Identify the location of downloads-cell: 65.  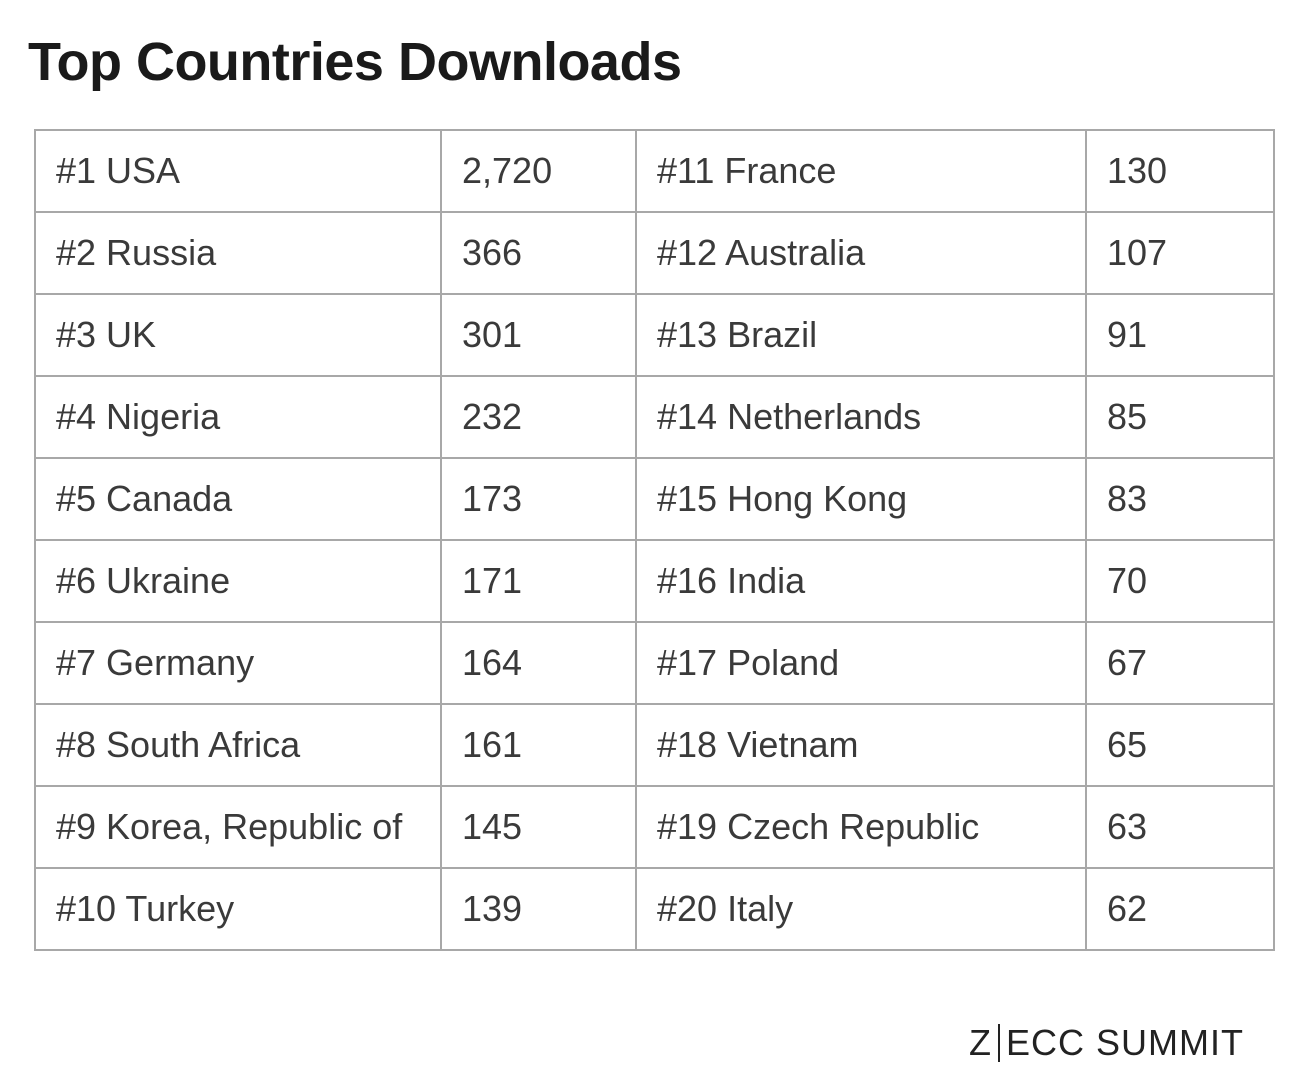
(1180, 745).